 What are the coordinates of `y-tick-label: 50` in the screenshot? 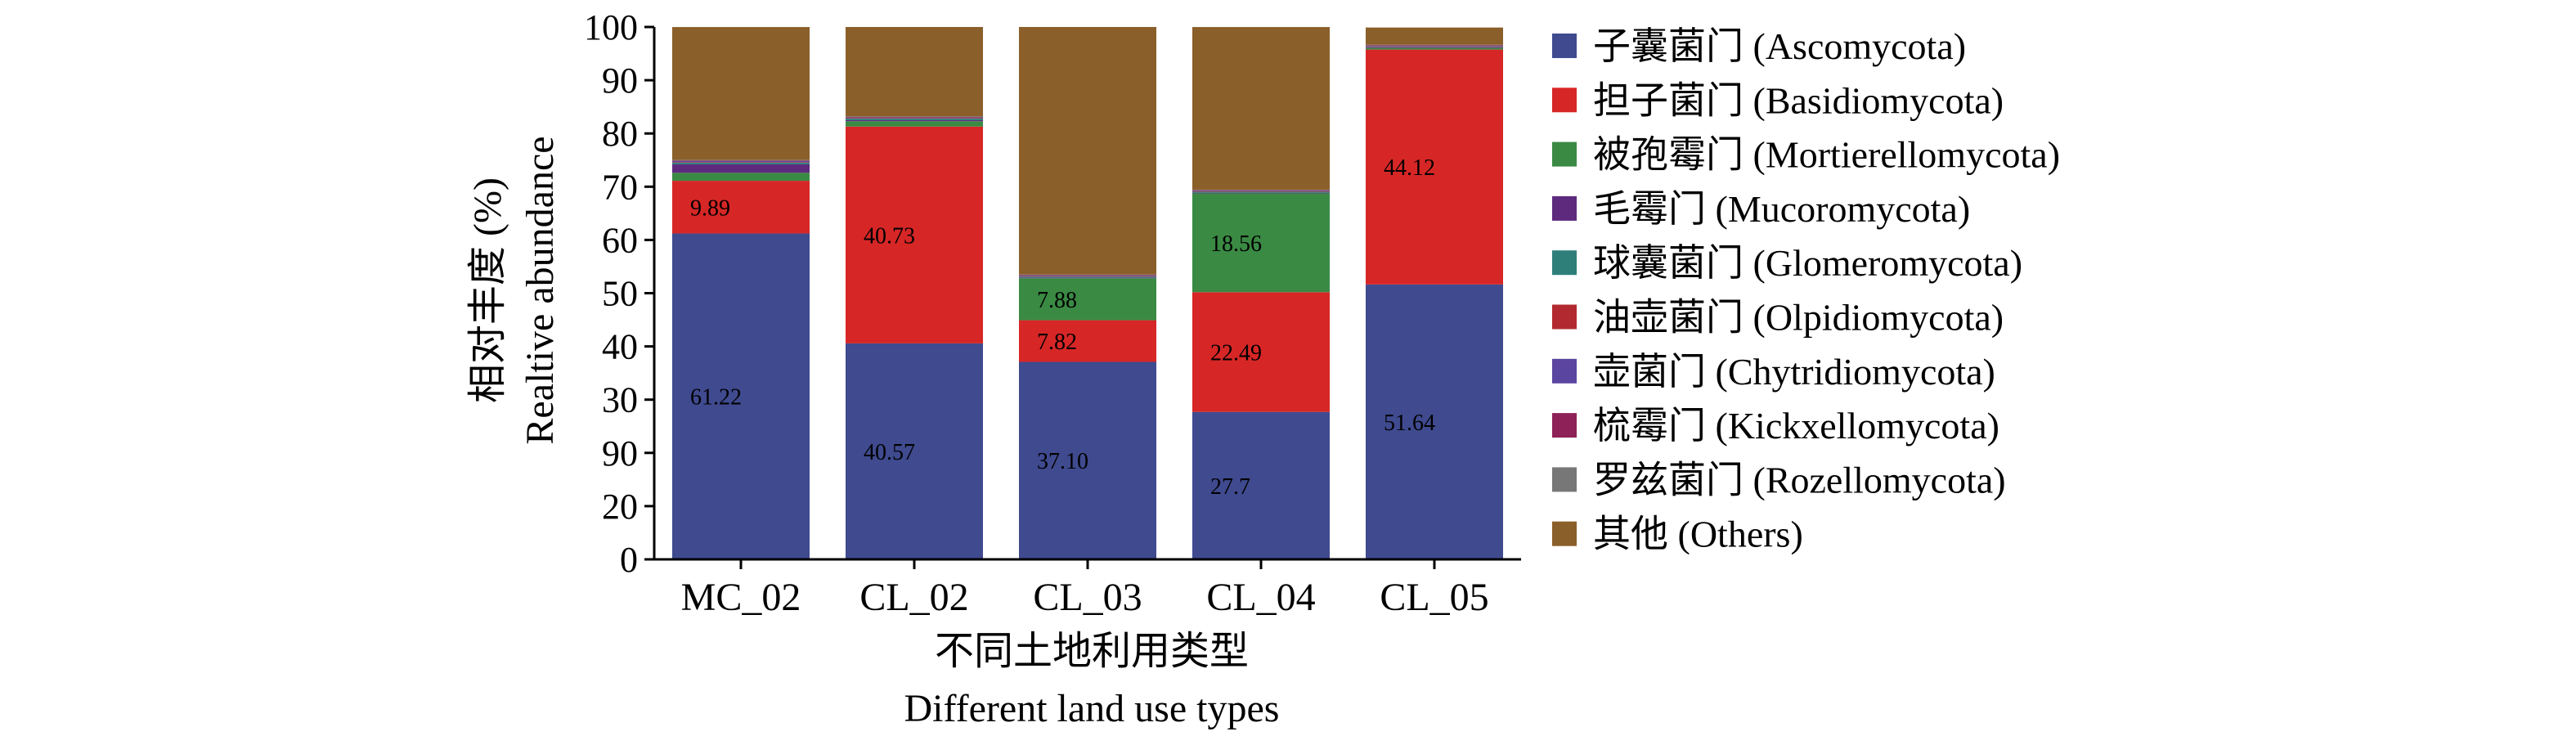 It's located at (620, 294).